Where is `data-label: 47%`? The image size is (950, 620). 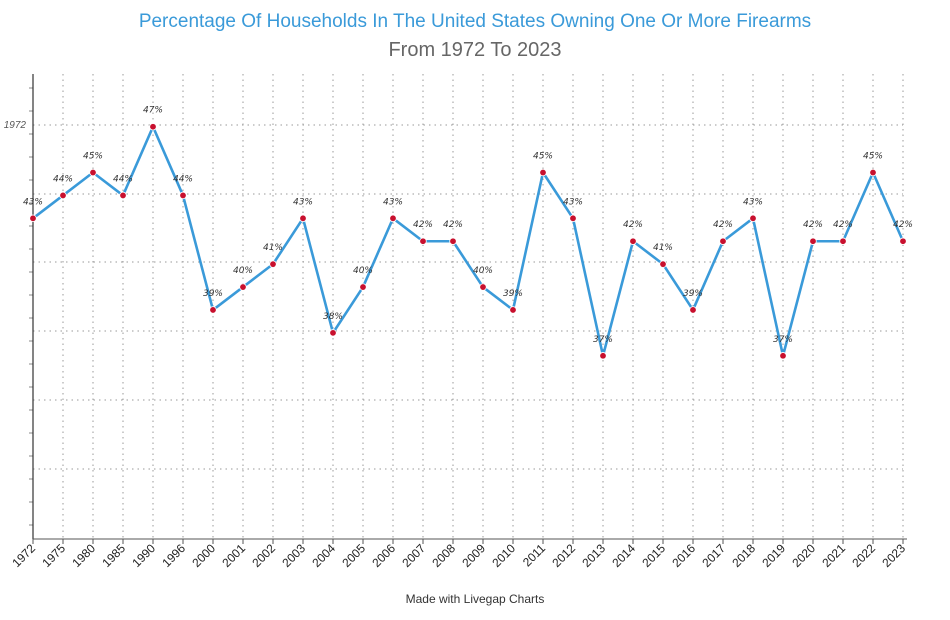
data-label: 47% is located at coordinates (153, 111).